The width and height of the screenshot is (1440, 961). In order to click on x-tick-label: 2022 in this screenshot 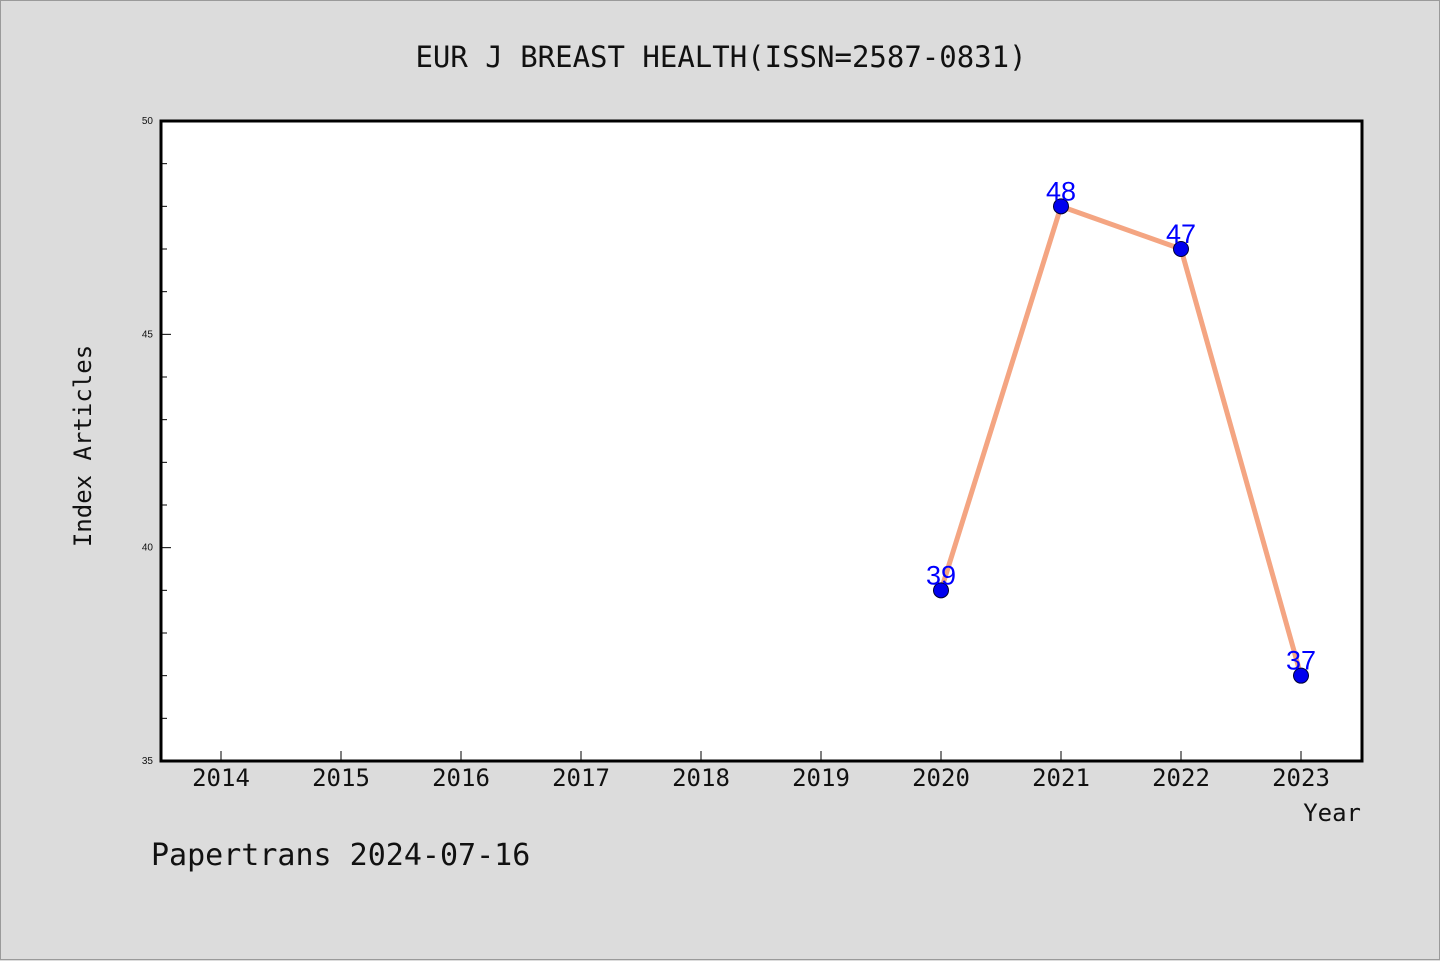, I will do `click(1181, 778)`.